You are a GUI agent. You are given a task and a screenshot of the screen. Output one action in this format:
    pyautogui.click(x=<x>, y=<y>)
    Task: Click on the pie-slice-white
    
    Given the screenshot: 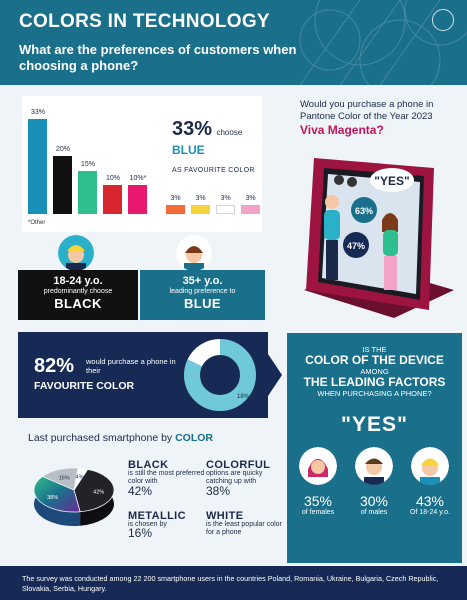 What is the action you would take?
    pyautogui.click(x=81, y=479)
    